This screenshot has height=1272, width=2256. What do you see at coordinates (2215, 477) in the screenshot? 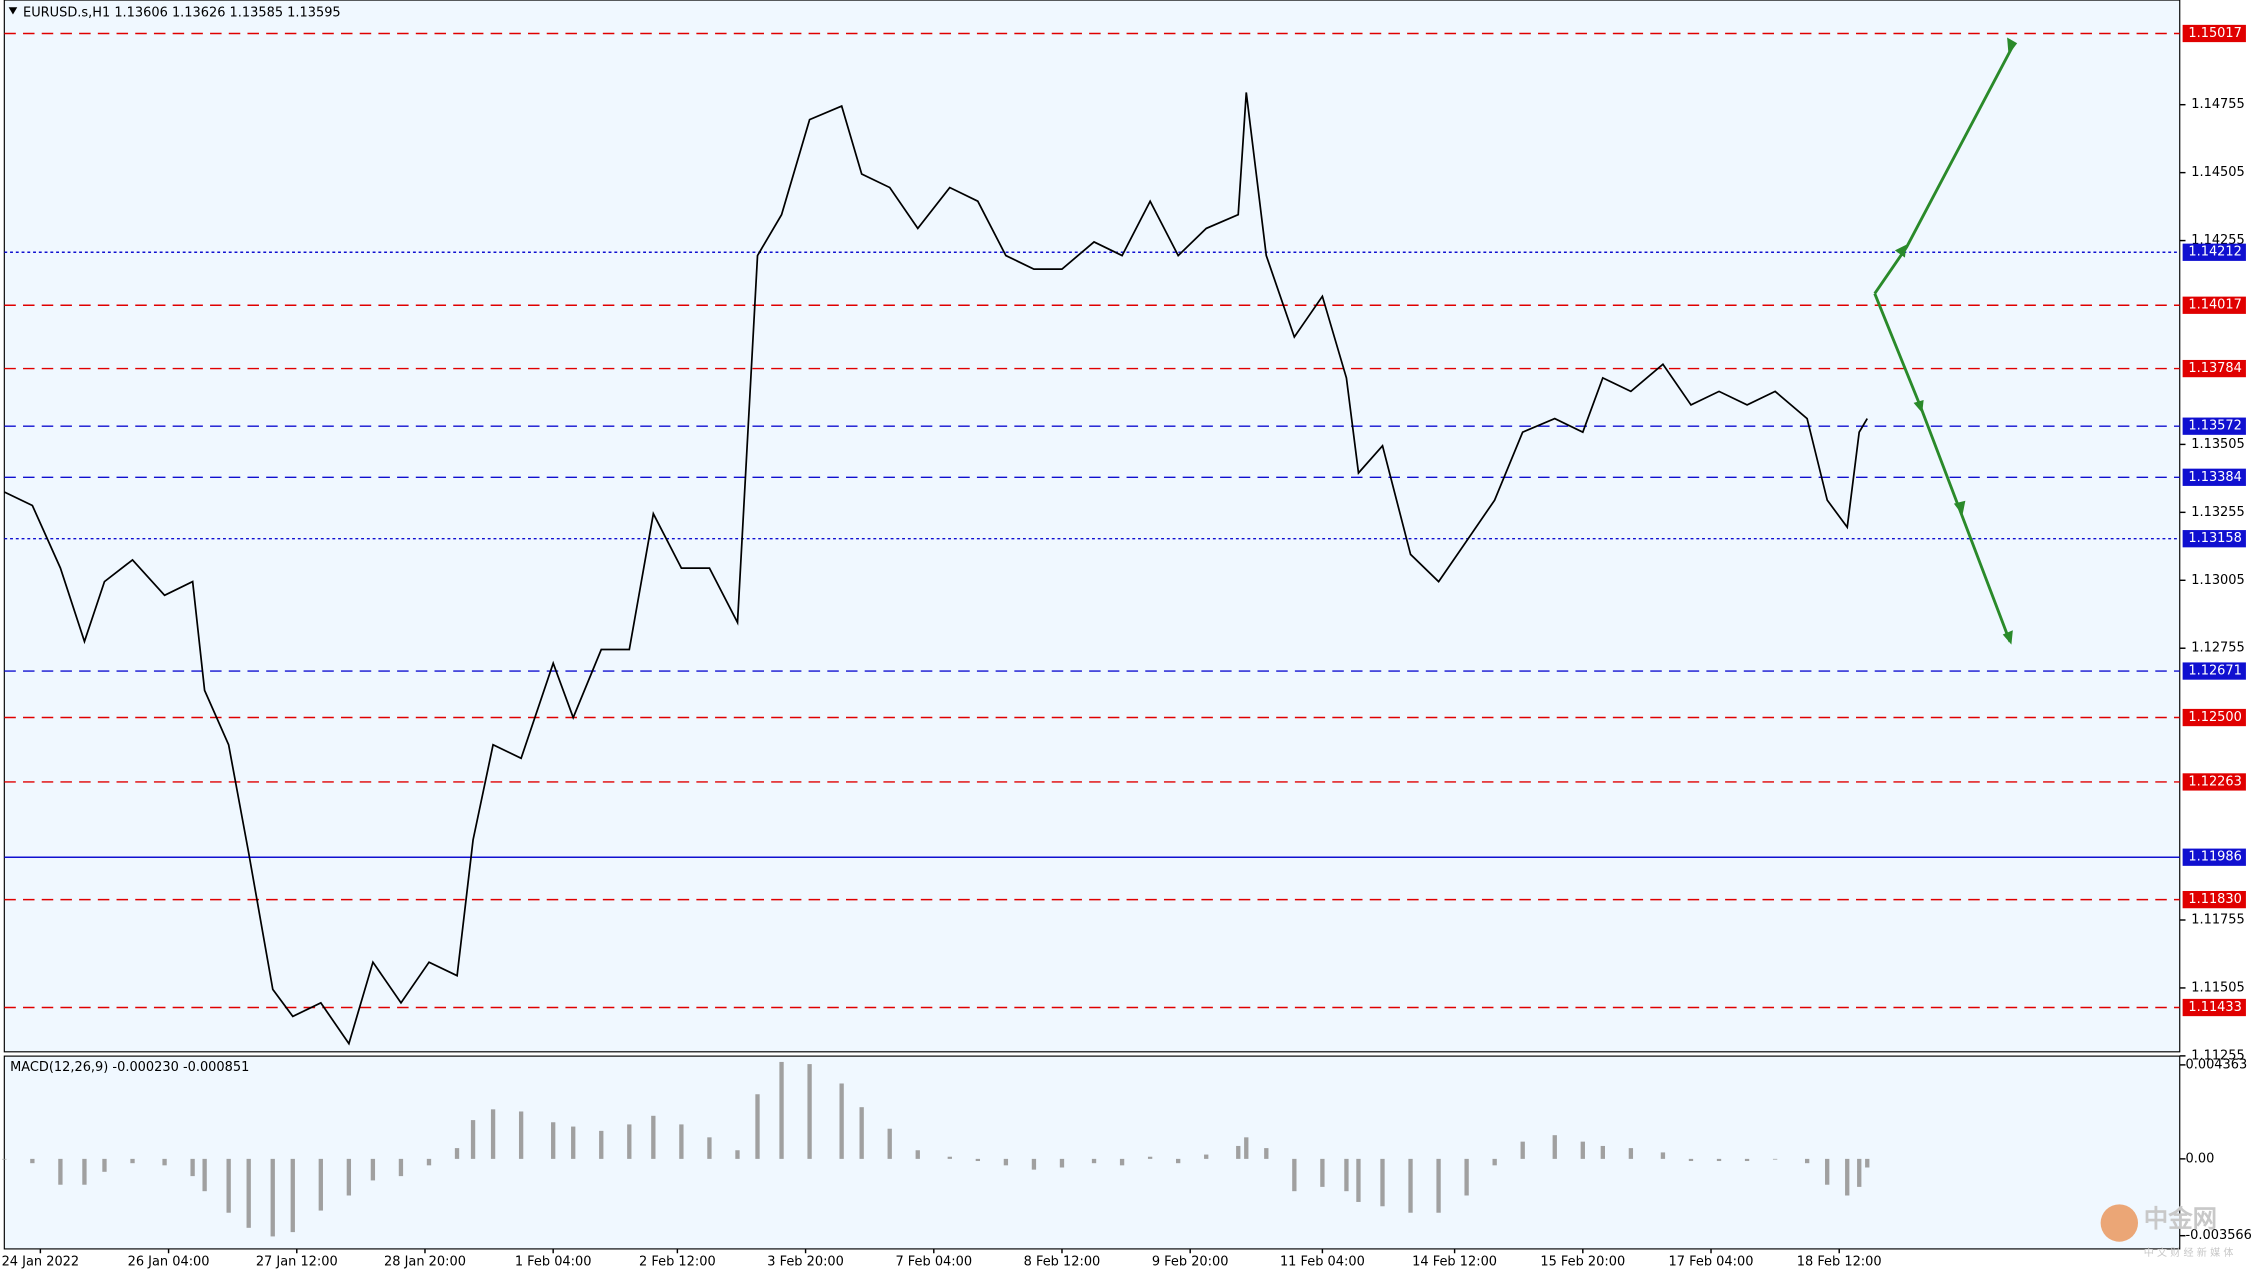
I see `level-label: 1.13384` at bounding box center [2215, 477].